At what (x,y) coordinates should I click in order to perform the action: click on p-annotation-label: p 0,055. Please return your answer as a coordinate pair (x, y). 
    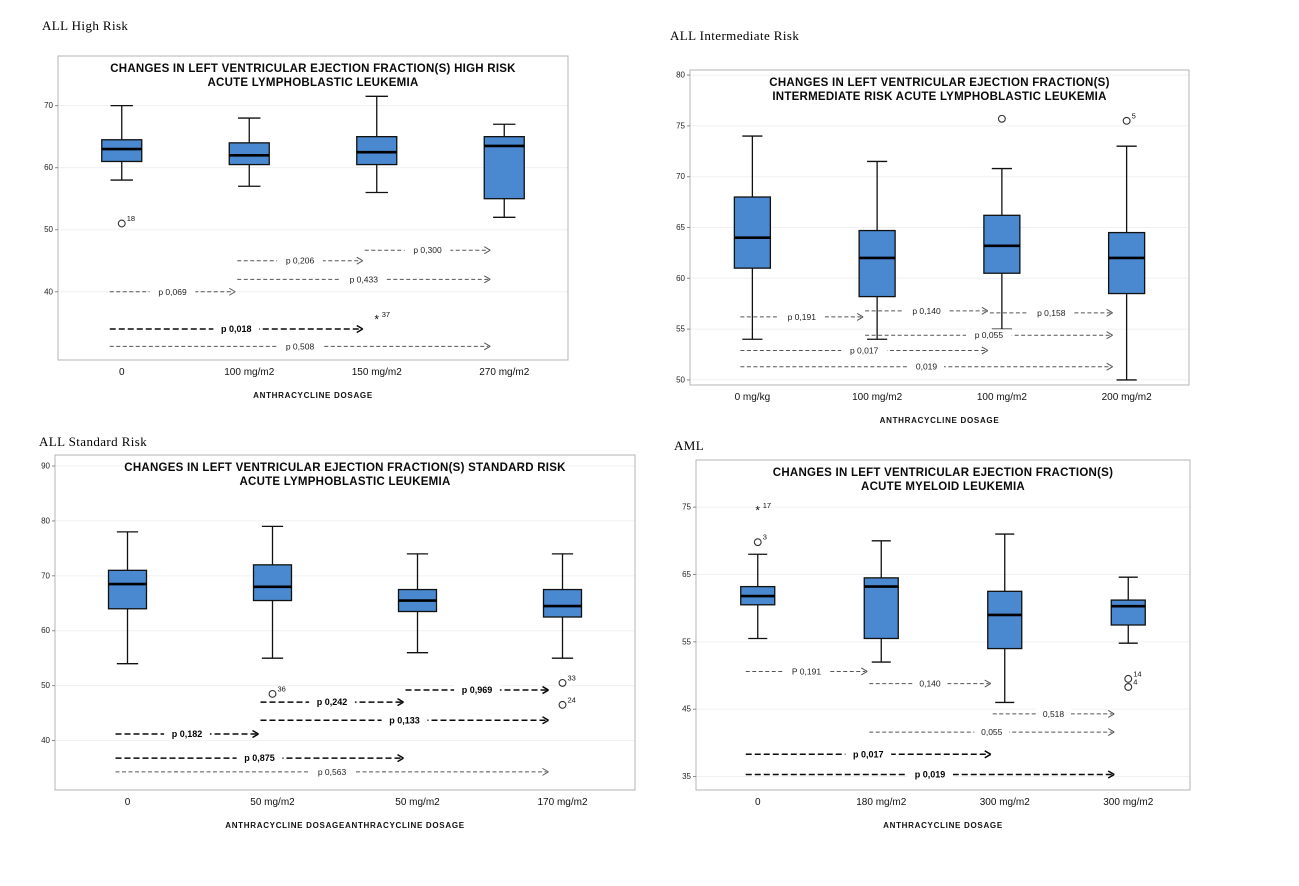
    Looking at the image, I should click on (989, 335).